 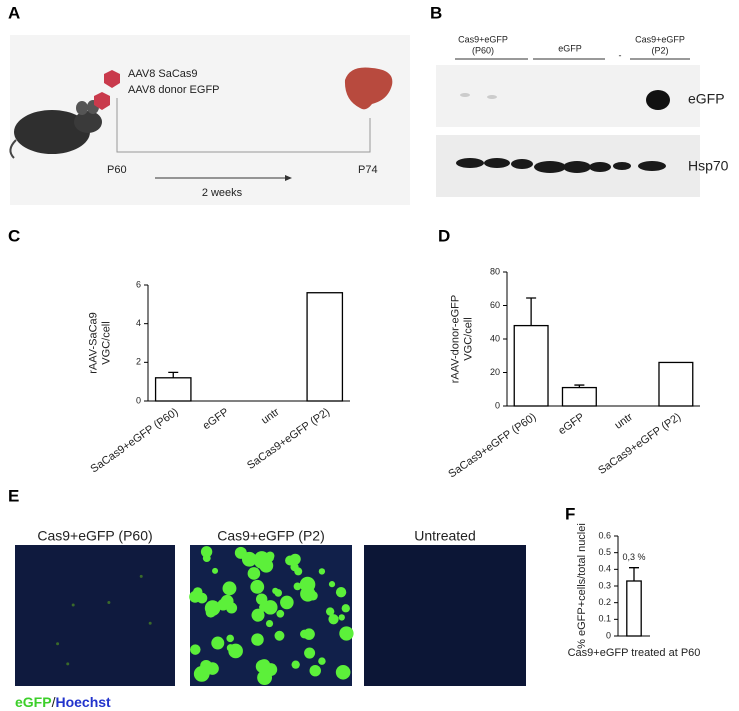 I want to click on band-label: Hsp70, so click(x=708, y=166).